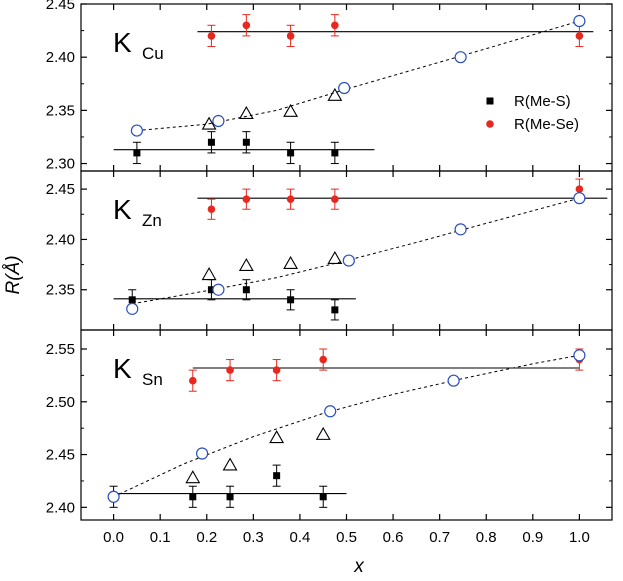  I want to click on legend-marker-square, so click(490, 101).